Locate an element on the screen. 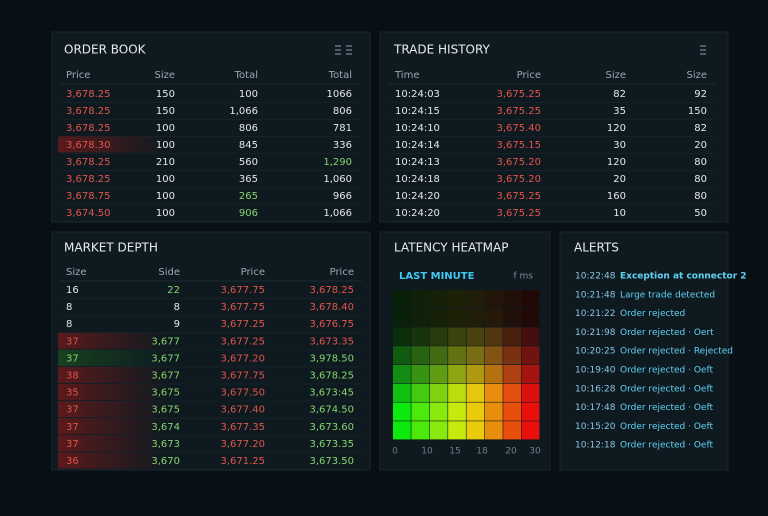 The image size is (768, 516). column-header: Side is located at coordinates (169, 272).